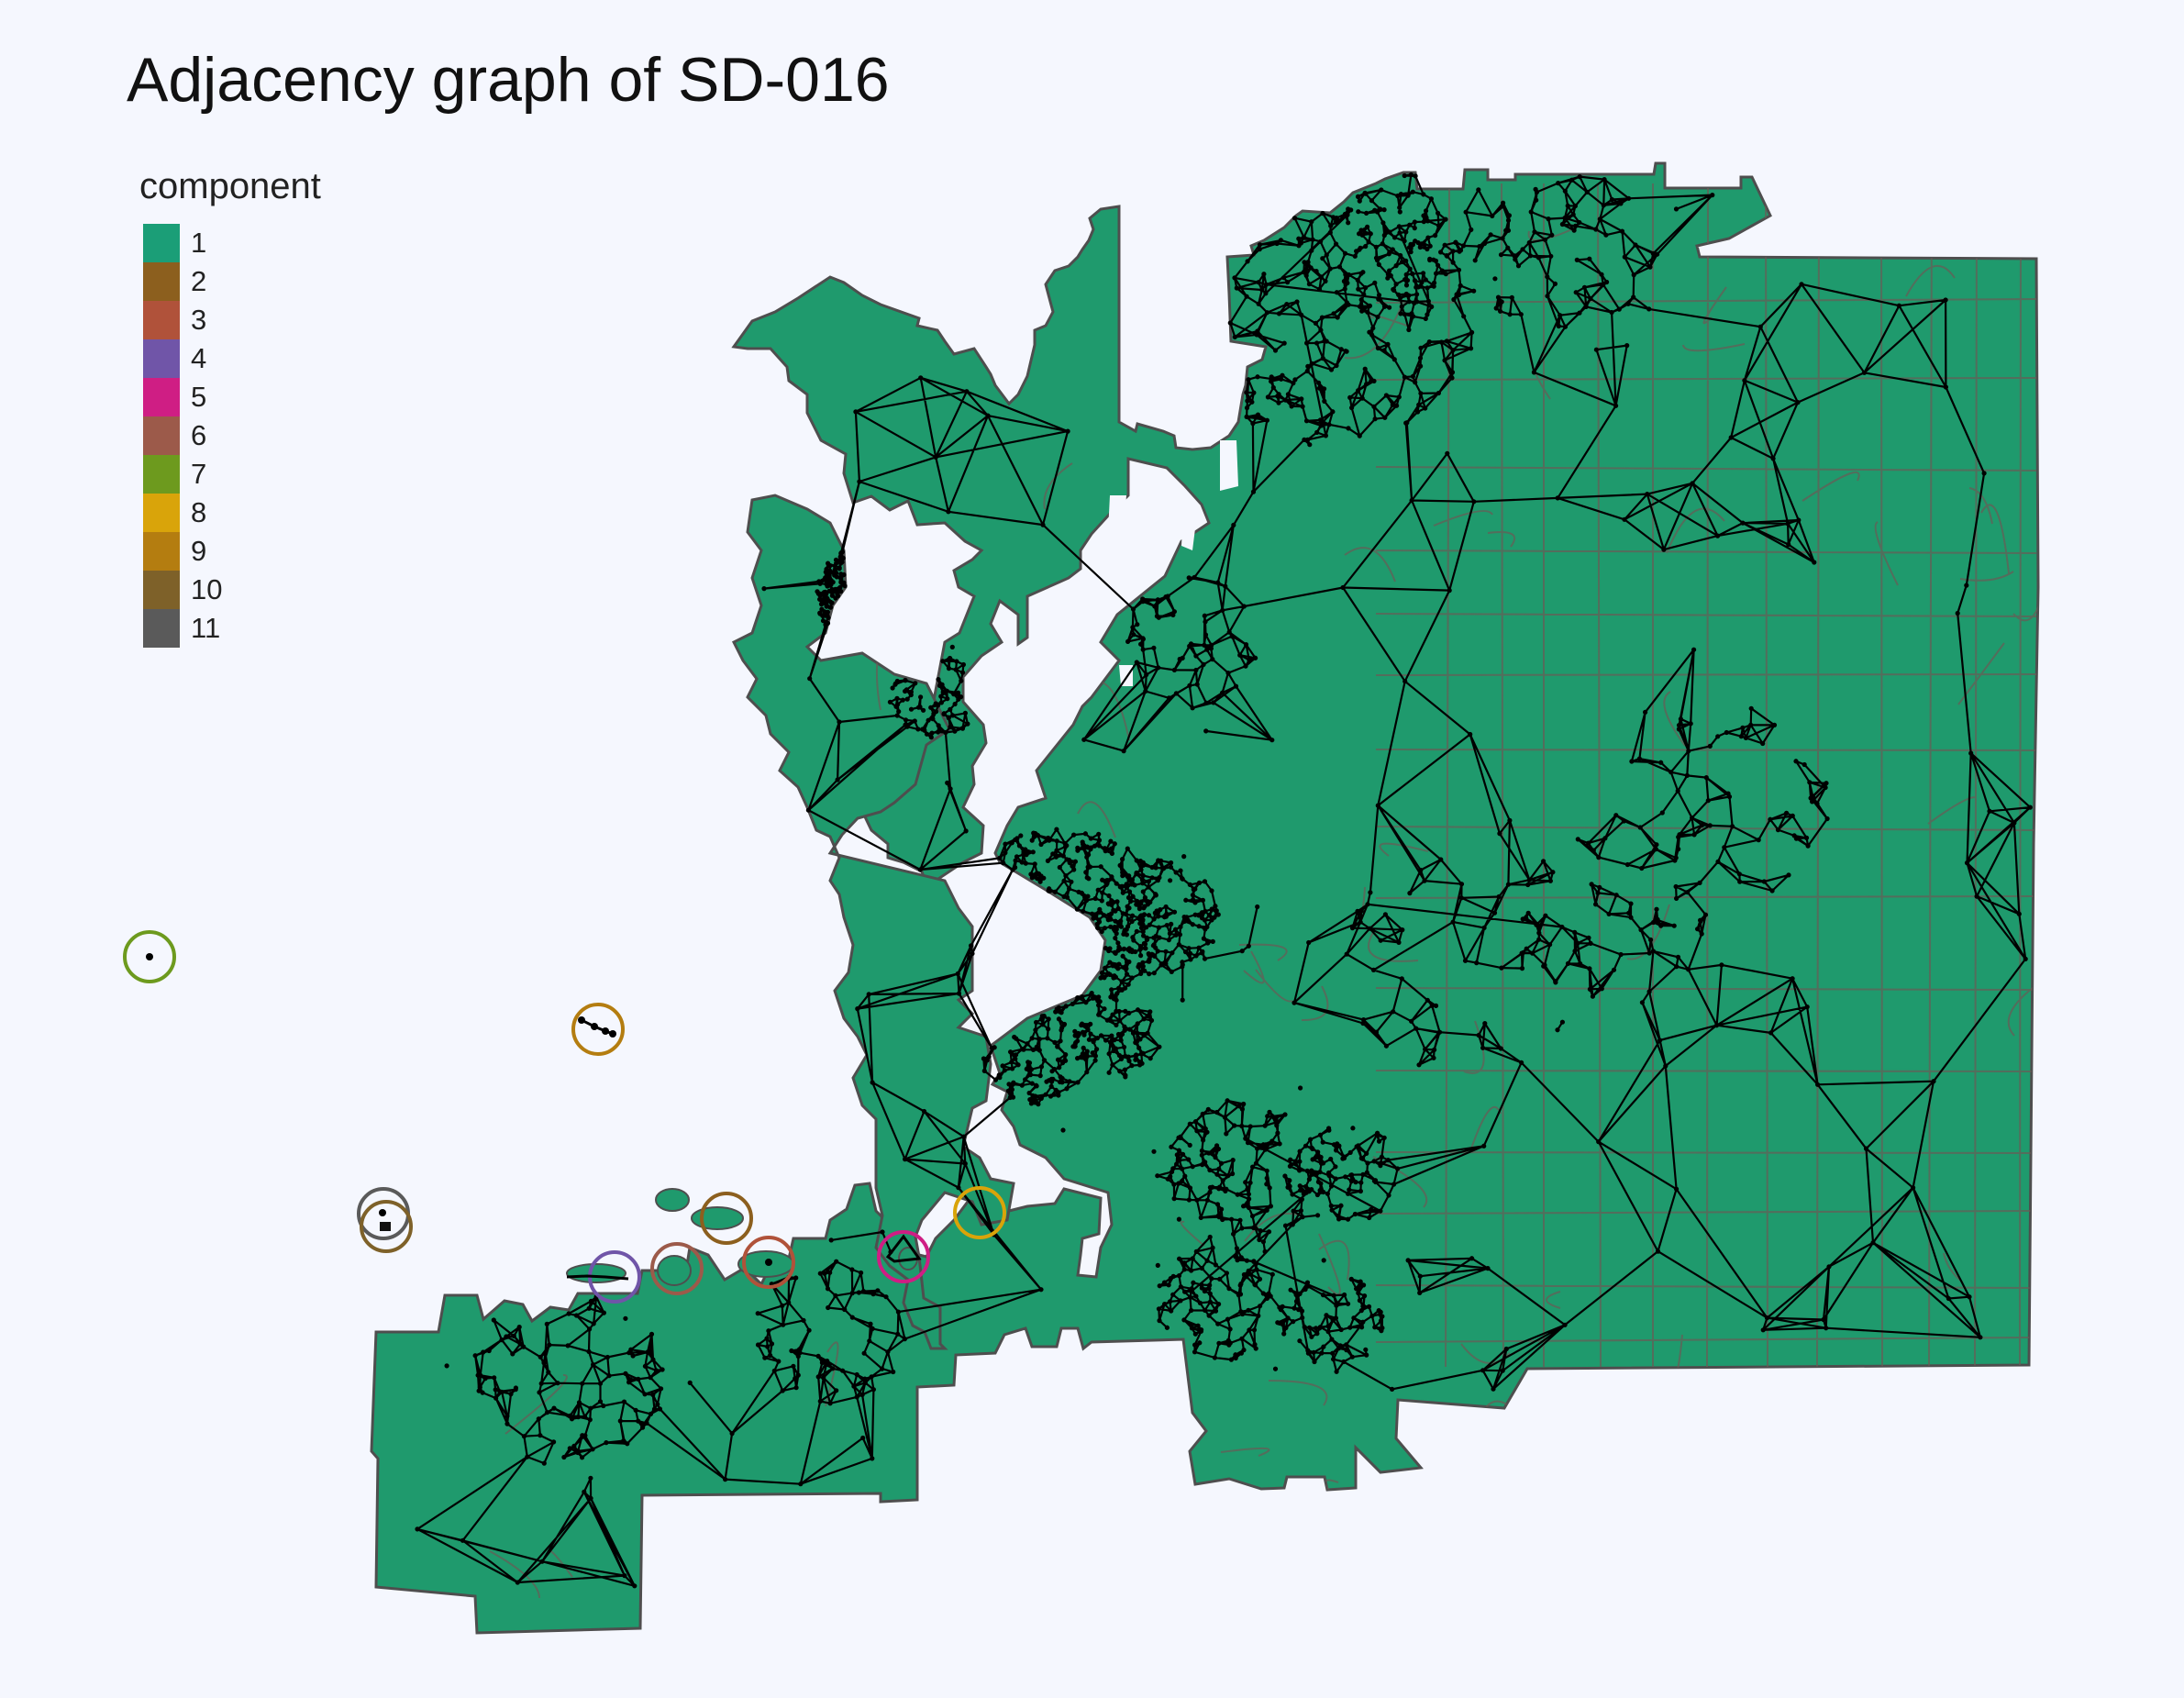 The height and width of the screenshot is (1698, 2184). I want to click on component-9-edges, so click(597, 1027).